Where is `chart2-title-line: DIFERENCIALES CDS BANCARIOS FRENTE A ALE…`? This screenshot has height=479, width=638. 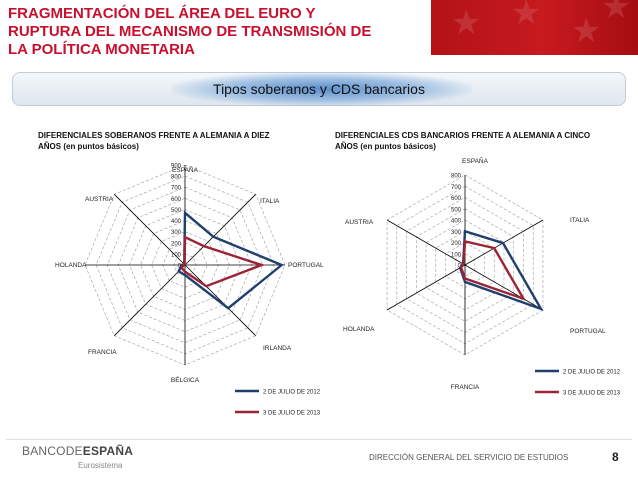 chart2-title-line: DIFERENCIALES CDS BANCARIOS FRENTE A ALE… is located at coordinates (463, 135).